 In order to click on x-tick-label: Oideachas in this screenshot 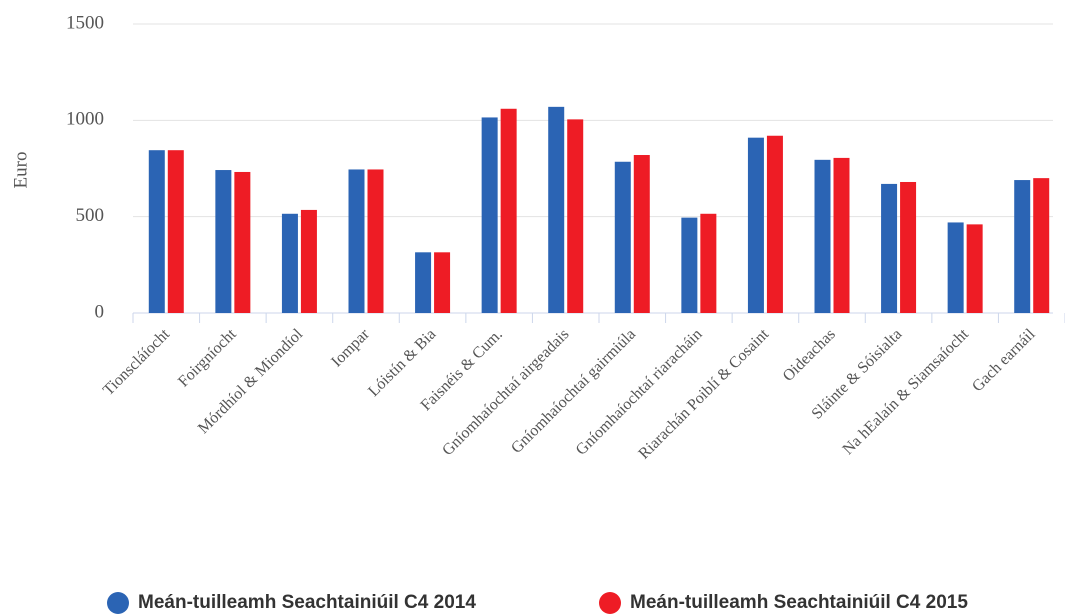, I will do `click(809, 355)`.